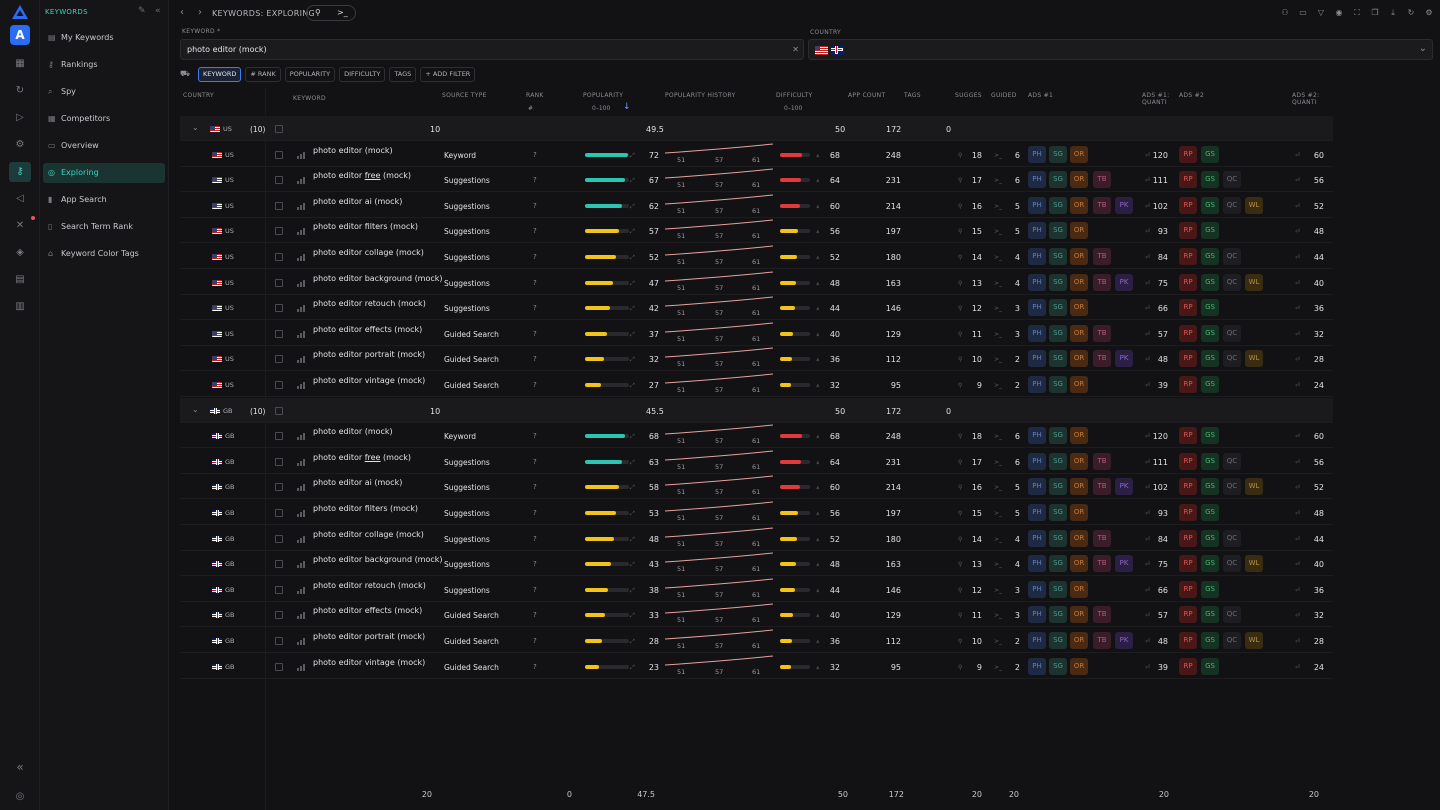  What do you see at coordinates (310, 74) in the screenshot?
I see `filter-popularity: POPULARITY` at bounding box center [310, 74].